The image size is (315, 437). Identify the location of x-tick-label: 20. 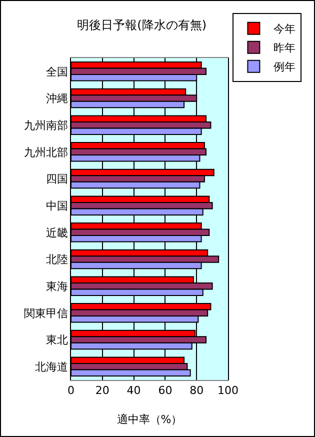
(102, 391).